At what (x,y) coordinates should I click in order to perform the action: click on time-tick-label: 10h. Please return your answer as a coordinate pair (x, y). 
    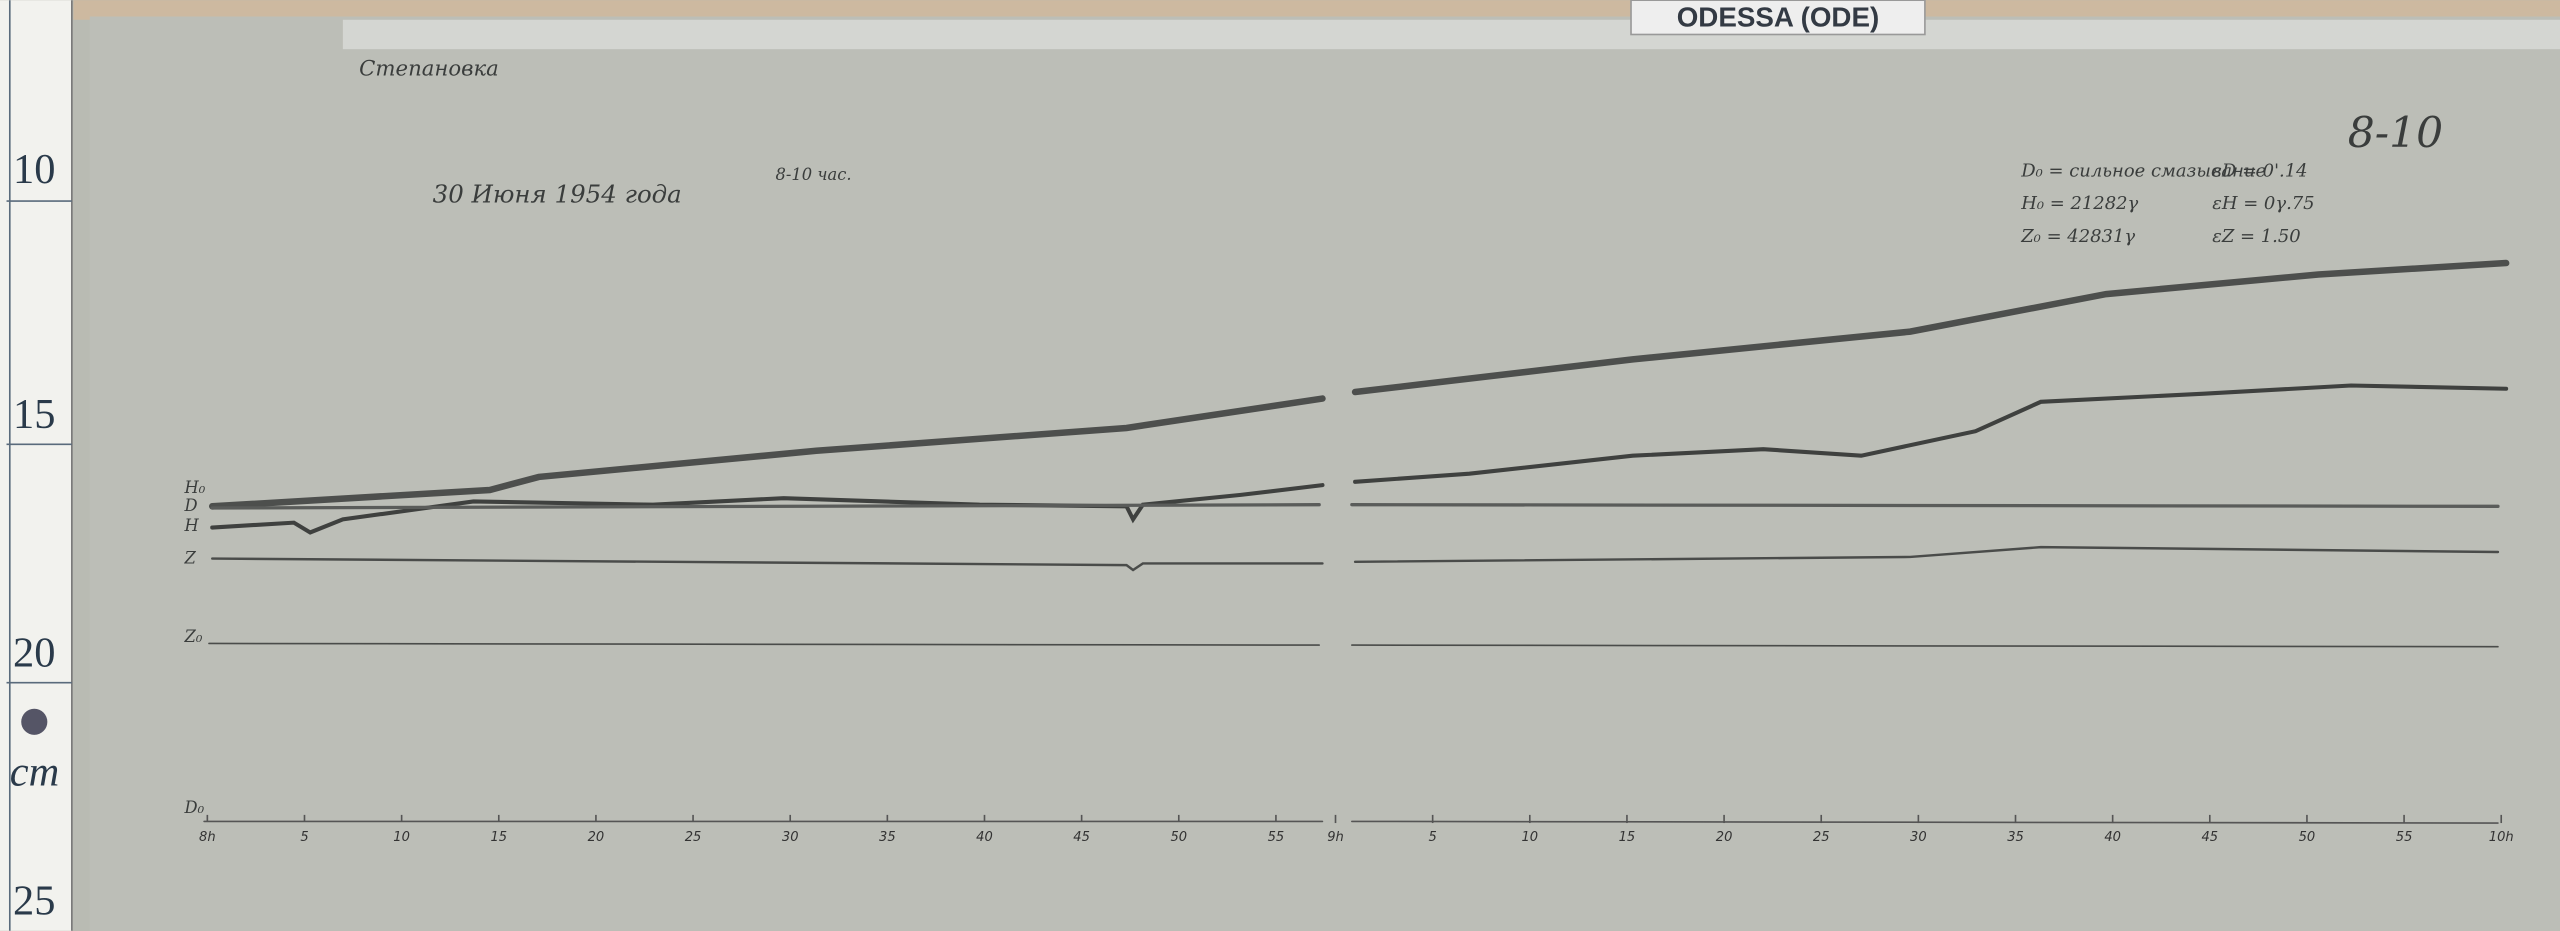
    Looking at the image, I should click on (2501, 837).